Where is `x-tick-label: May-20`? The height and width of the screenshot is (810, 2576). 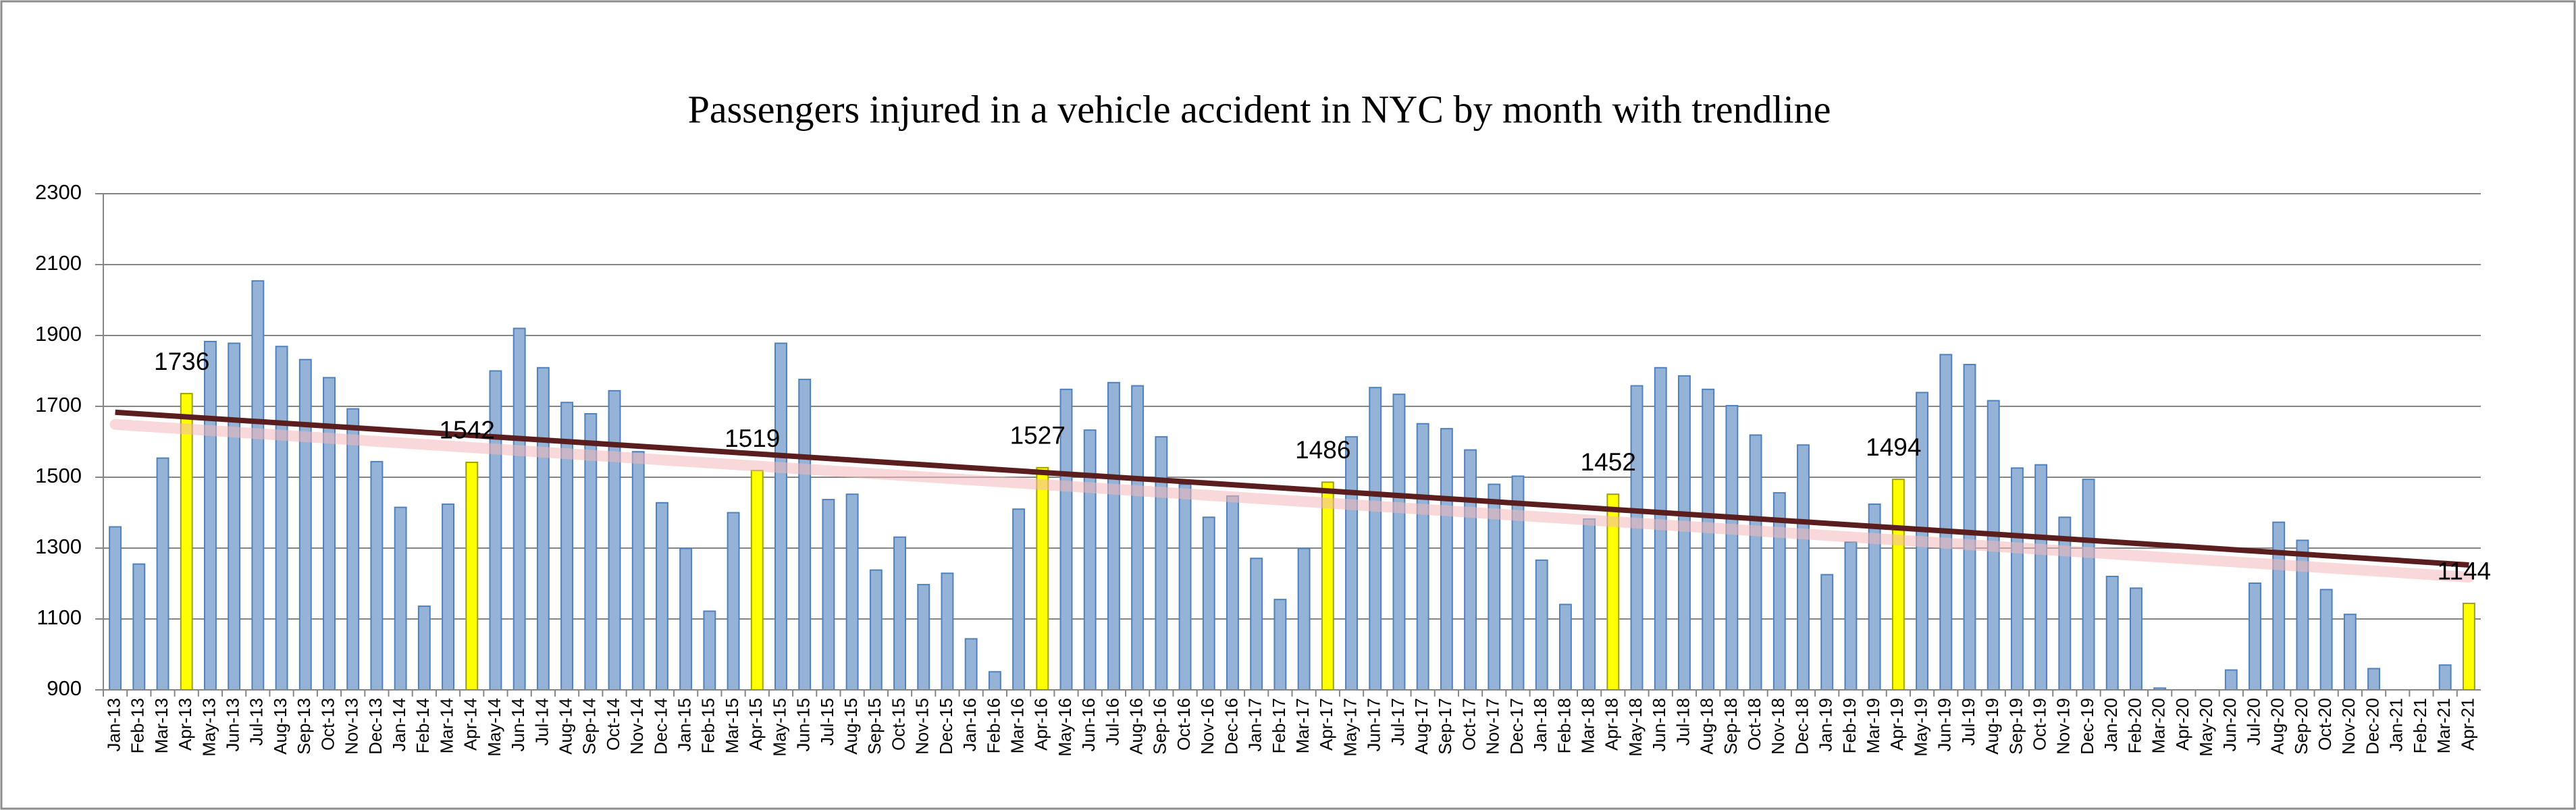 x-tick-label: May-20 is located at coordinates (2206, 728).